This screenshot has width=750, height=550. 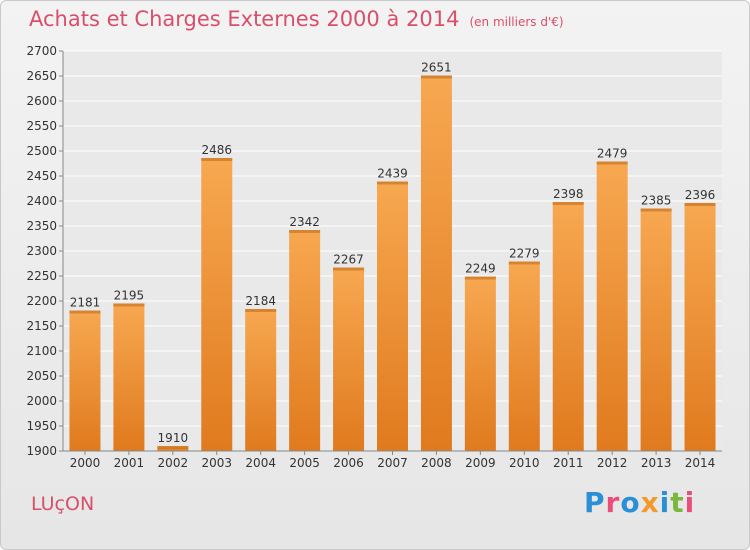 I want to click on data-label: 2398, so click(x=568, y=194).